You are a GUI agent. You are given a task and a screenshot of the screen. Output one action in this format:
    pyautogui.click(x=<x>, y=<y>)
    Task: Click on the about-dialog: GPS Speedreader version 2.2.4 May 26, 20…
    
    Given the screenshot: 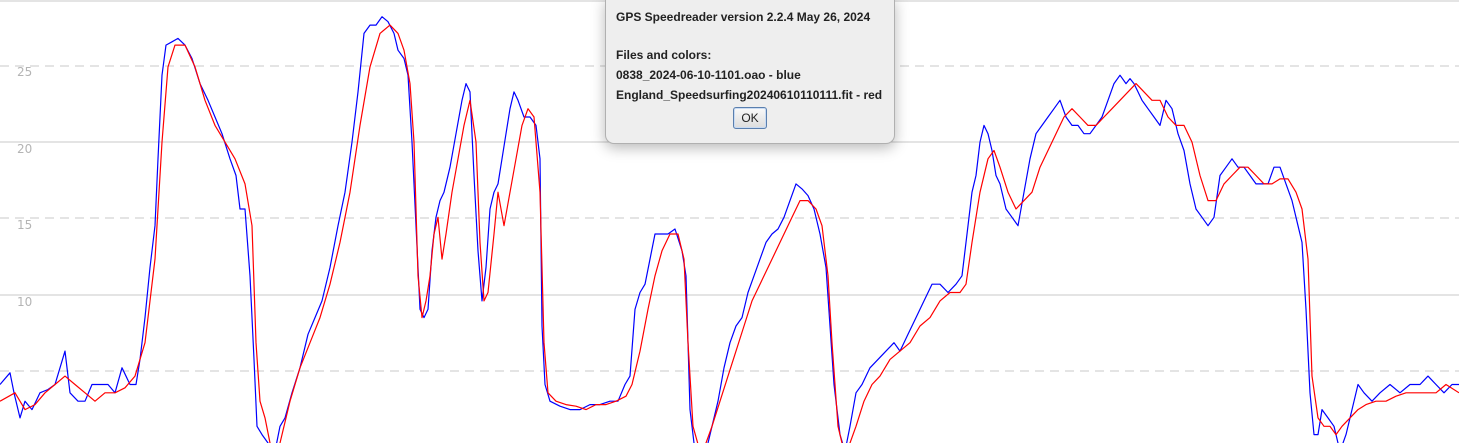 What is the action you would take?
    pyautogui.click(x=750, y=72)
    